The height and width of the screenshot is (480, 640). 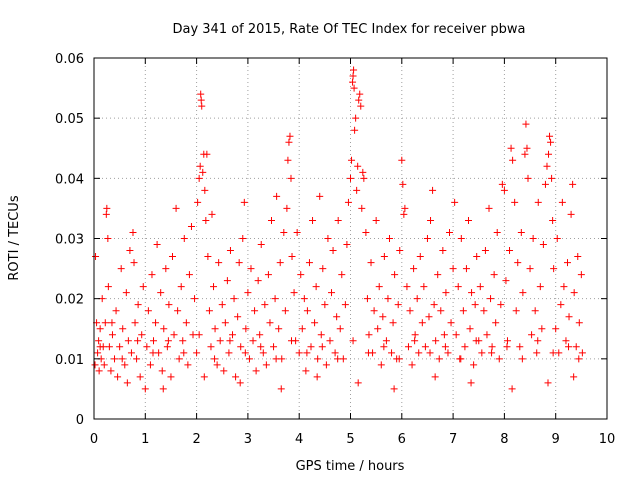 What do you see at coordinates (350, 439) in the screenshot?
I see `x-tick-label: 5` at bounding box center [350, 439].